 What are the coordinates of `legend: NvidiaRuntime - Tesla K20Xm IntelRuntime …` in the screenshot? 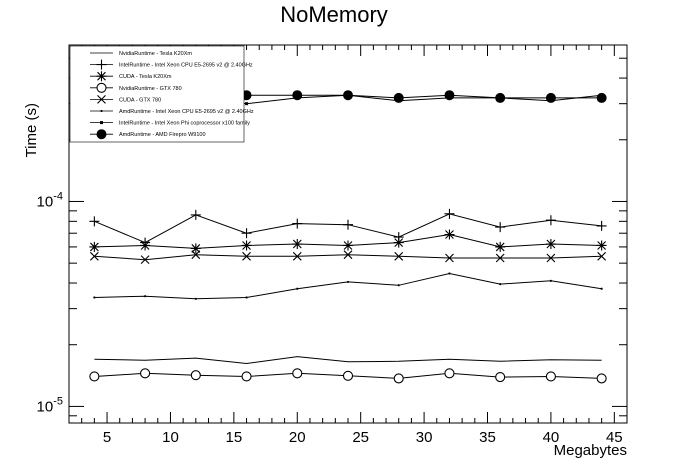 It's located at (161, 94).